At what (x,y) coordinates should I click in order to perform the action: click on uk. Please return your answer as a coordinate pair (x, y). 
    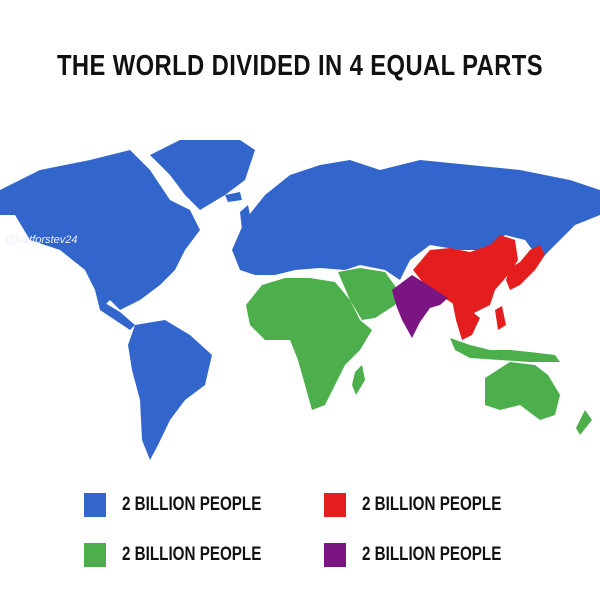
    Looking at the image, I should click on (246, 217).